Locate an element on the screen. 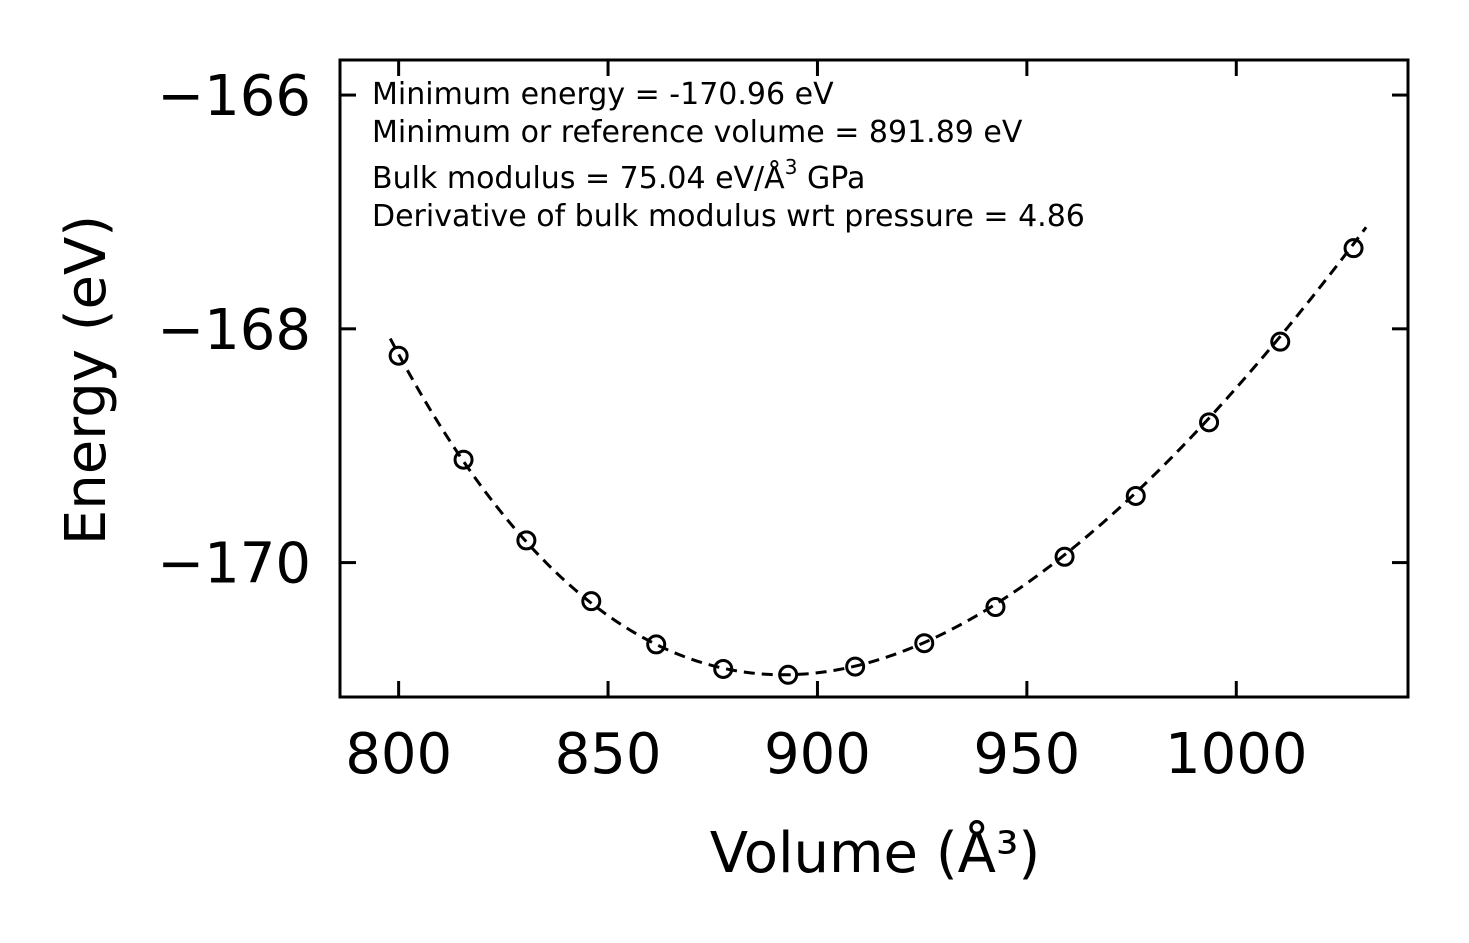 The image size is (1469, 943). annotation-bulk-modulus: Bulk modulus = 75.04 eV/Å3 GPa is located at coordinates (618, 175).